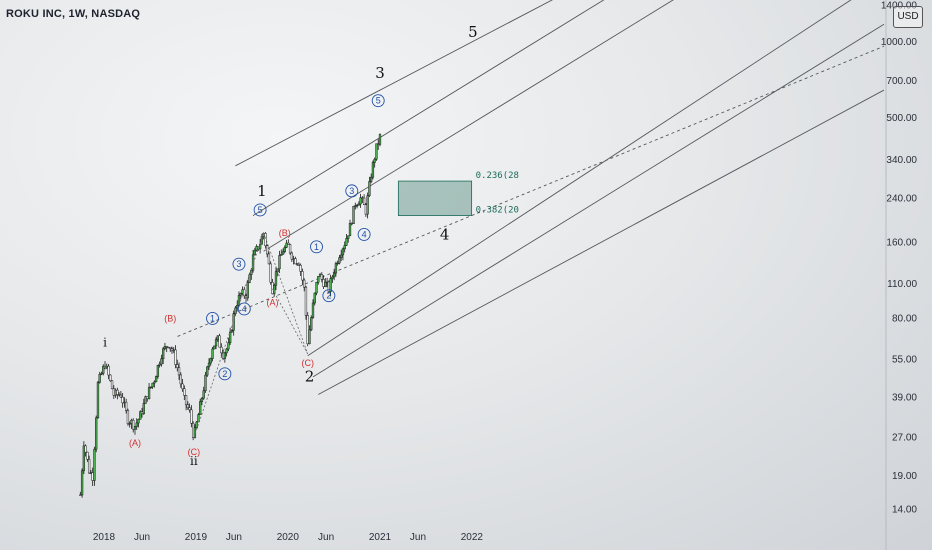 Image resolution: width=932 pixels, height=550 pixels. I want to click on impulse-wave-label: 5, so click(378, 101).